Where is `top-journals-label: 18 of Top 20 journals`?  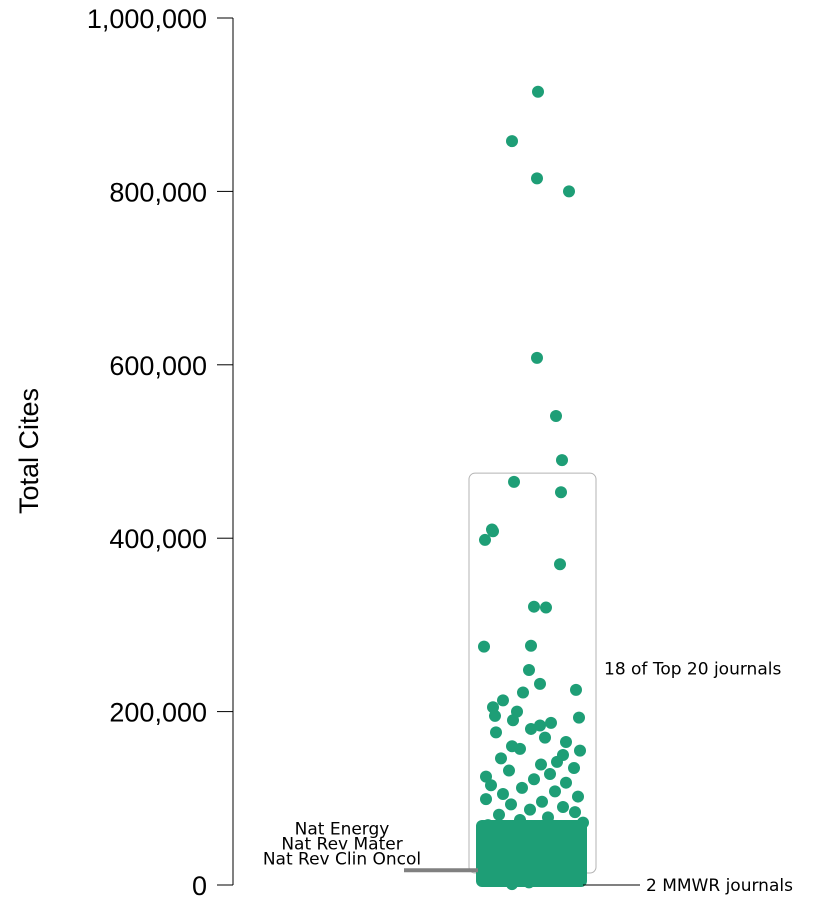
top-journals-label: 18 of Top 20 journals is located at coordinates (692, 669).